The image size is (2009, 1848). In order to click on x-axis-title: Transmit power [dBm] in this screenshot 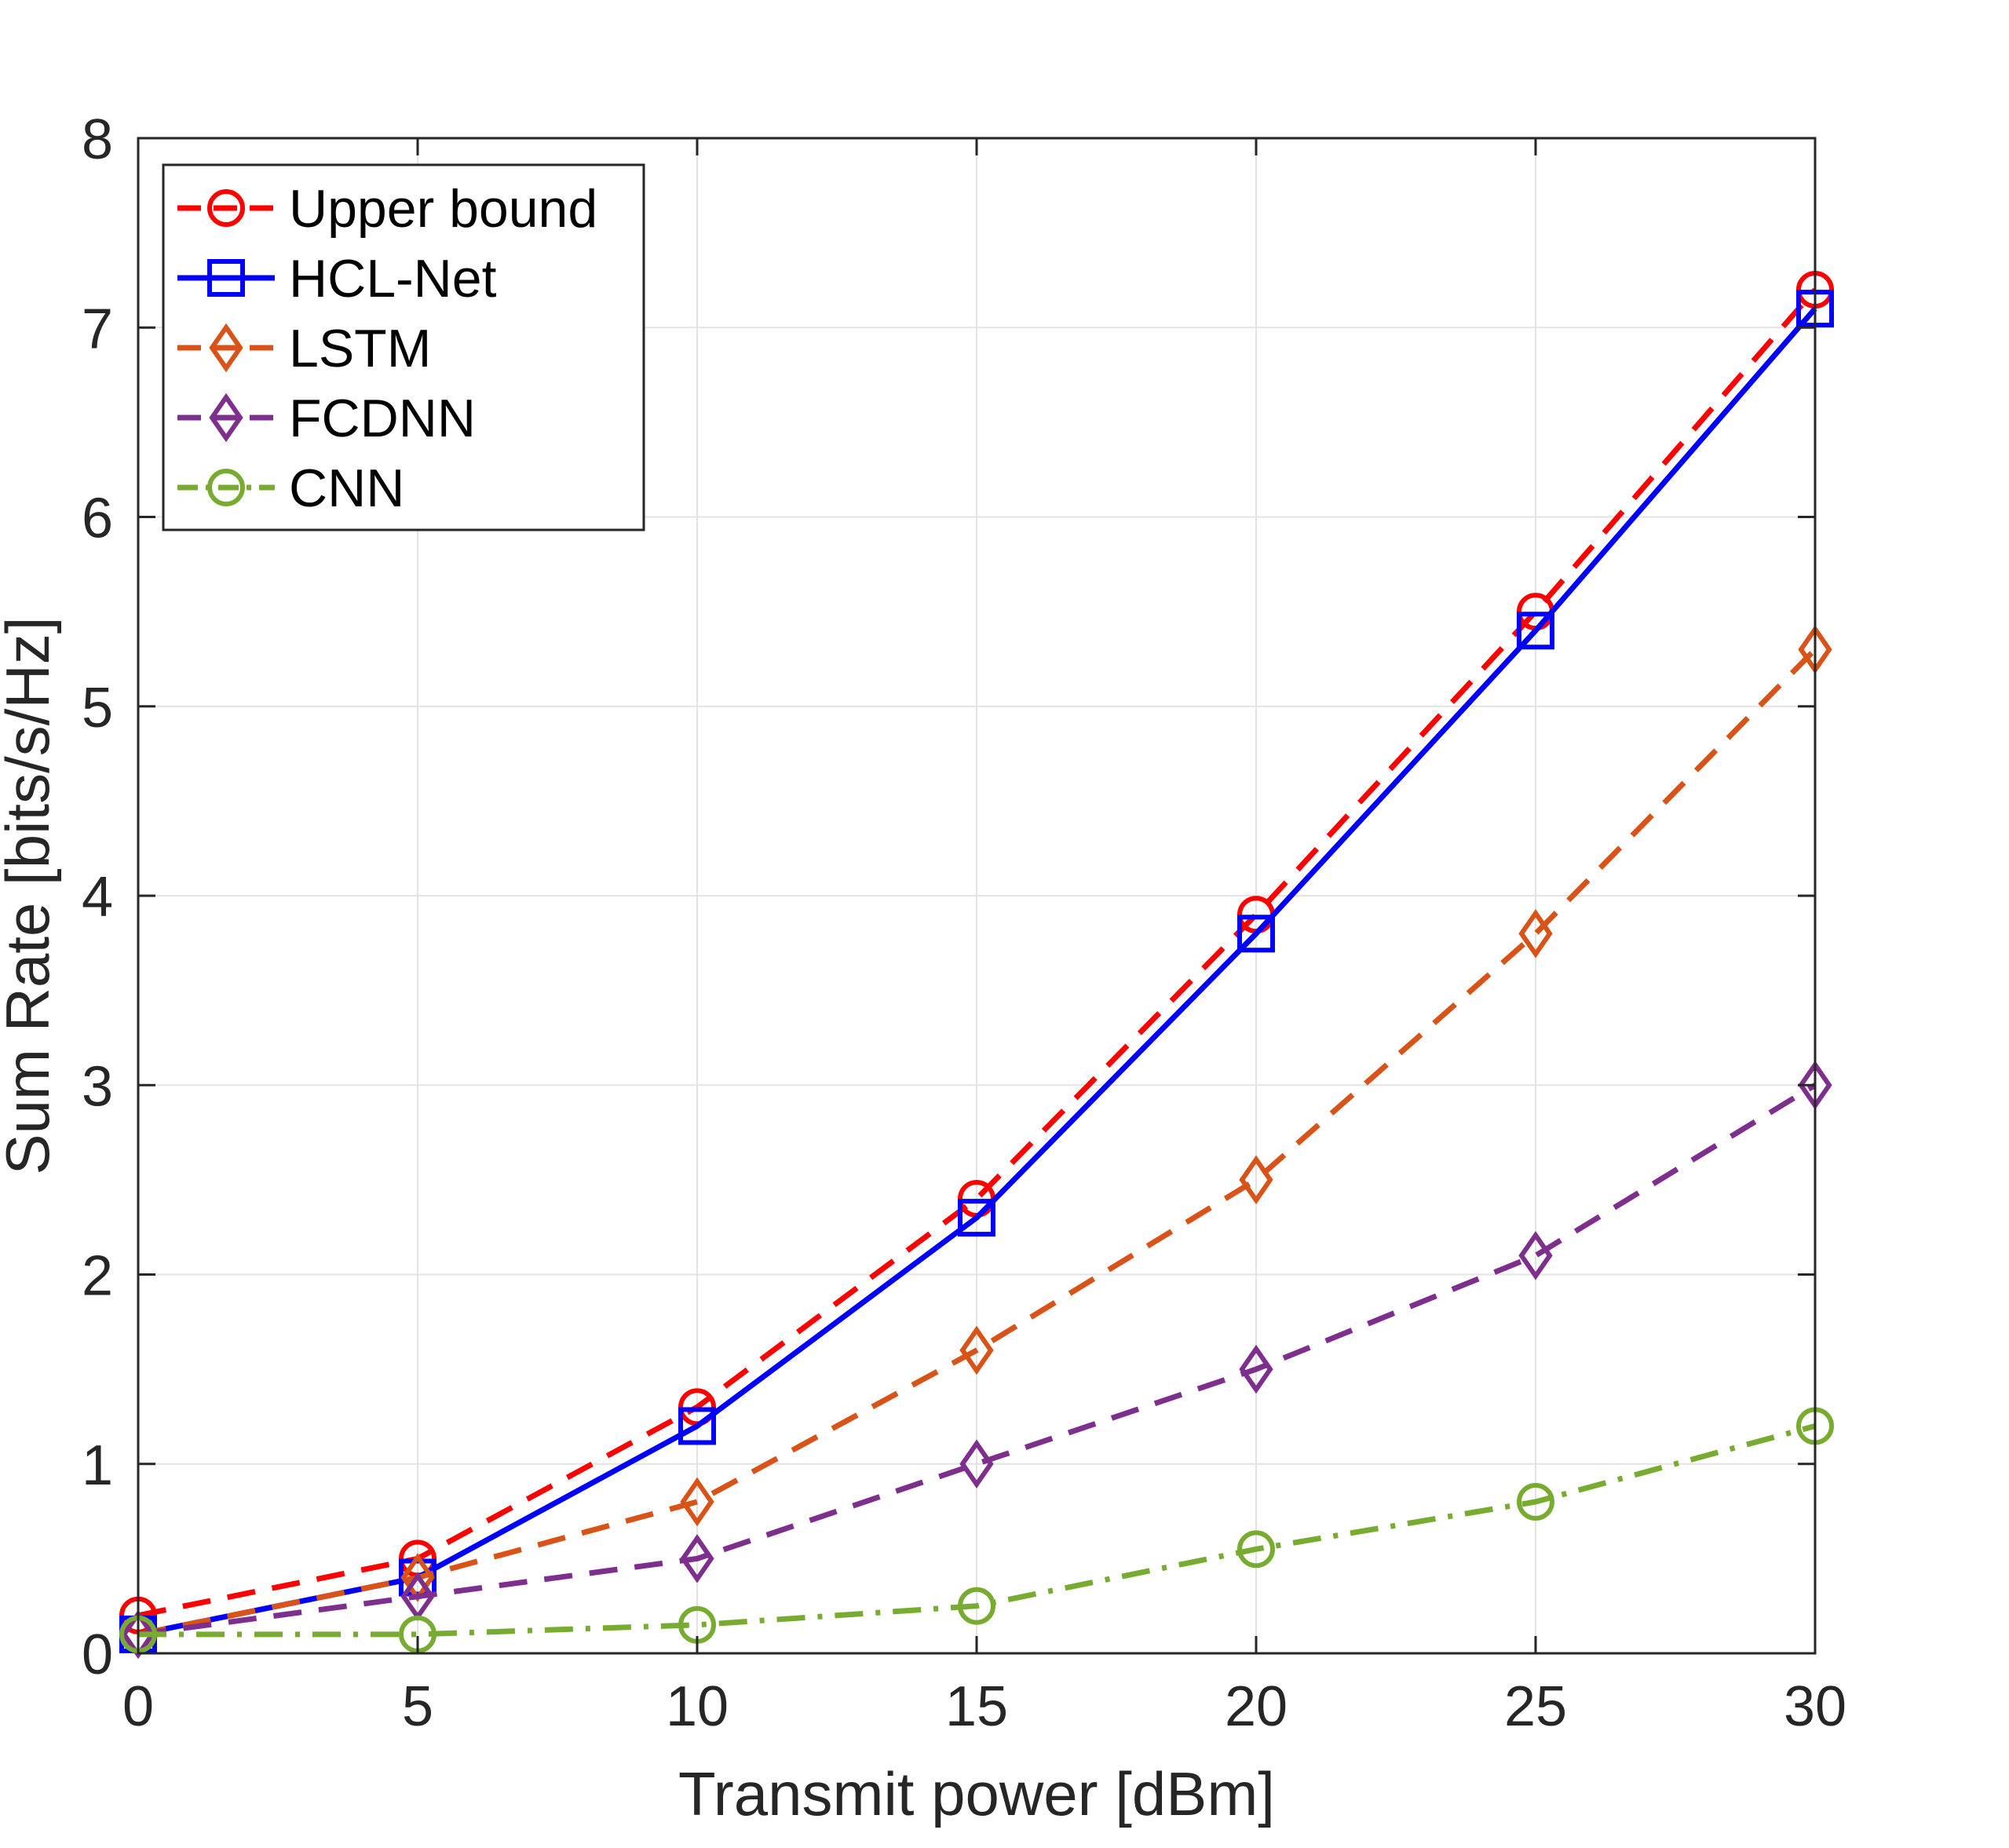, I will do `click(977, 1793)`.